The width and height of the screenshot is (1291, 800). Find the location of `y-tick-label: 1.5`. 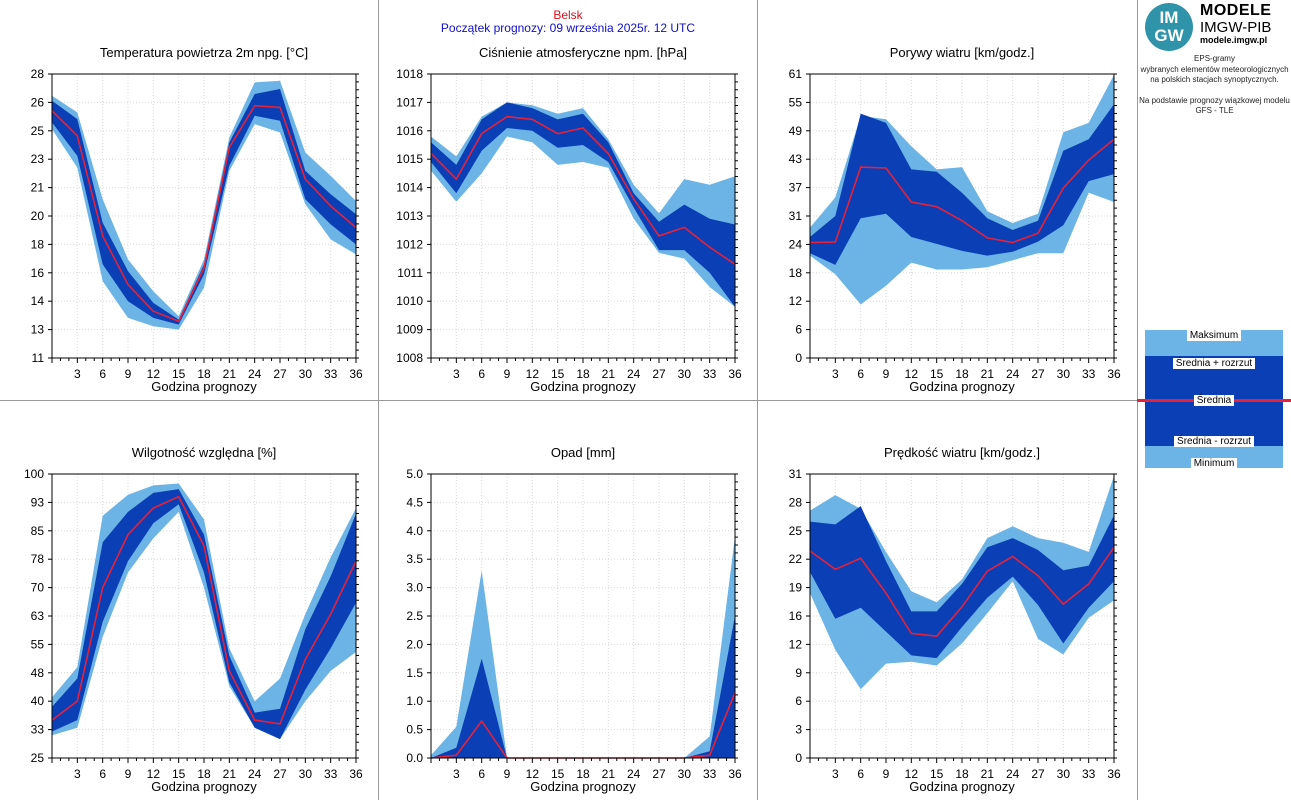

y-tick-label: 1.5 is located at coordinates (414, 673).